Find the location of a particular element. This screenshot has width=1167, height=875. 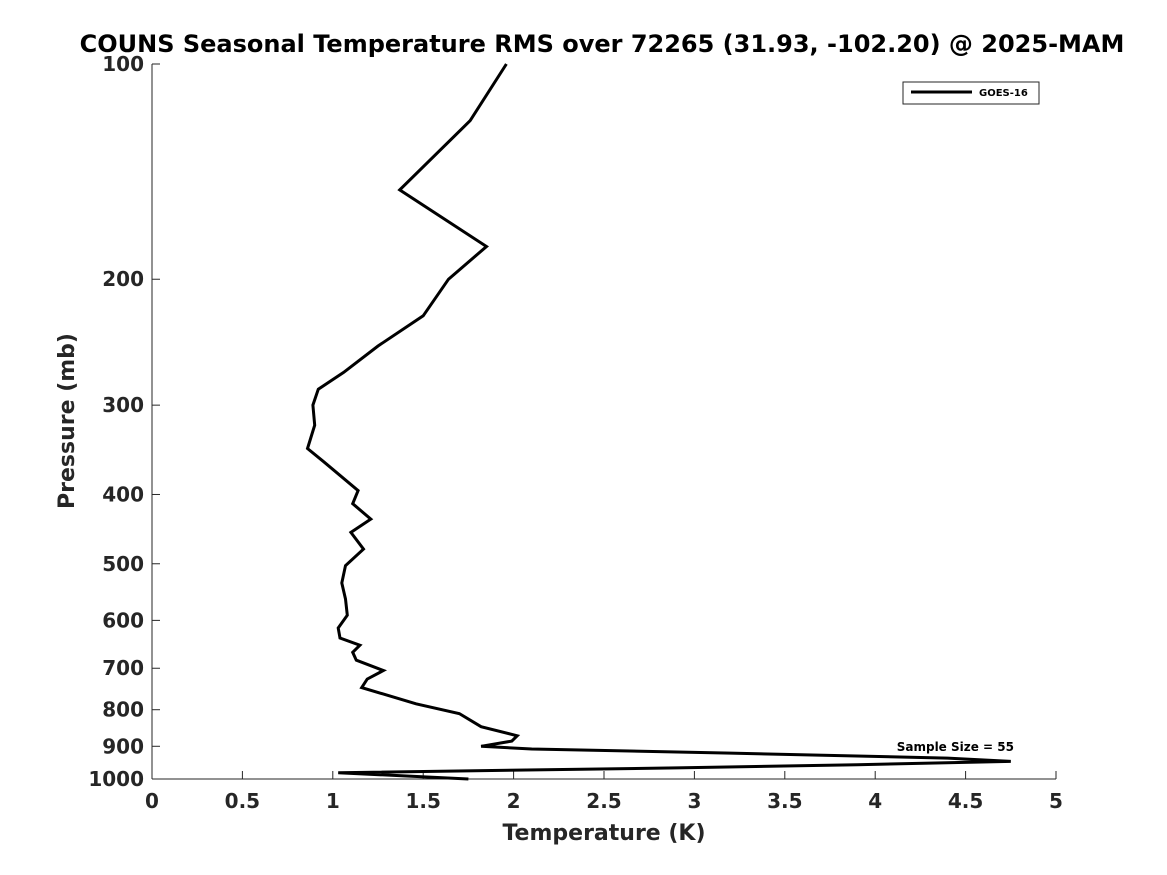

x-tick-label: 1.5 is located at coordinates (422, 801).